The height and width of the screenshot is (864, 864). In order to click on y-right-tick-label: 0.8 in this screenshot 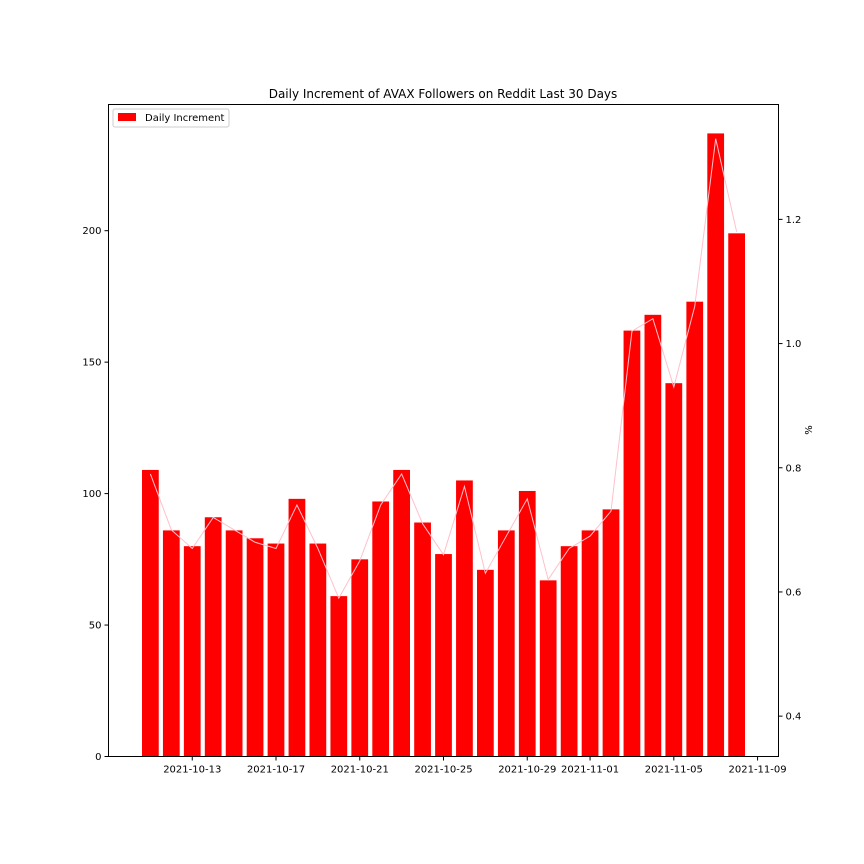, I will do `click(794, 468)`.